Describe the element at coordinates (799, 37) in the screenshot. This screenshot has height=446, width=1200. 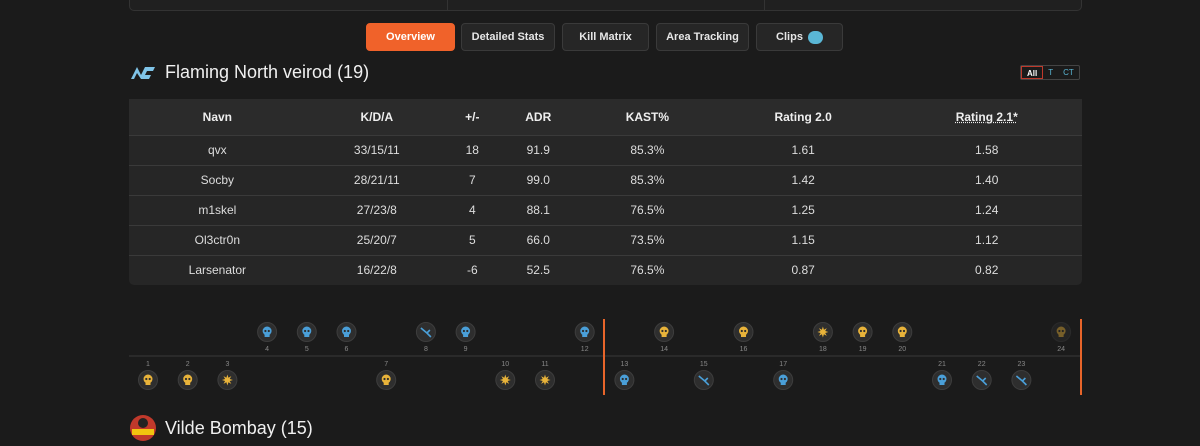
I see `tab: Clips` at that location.